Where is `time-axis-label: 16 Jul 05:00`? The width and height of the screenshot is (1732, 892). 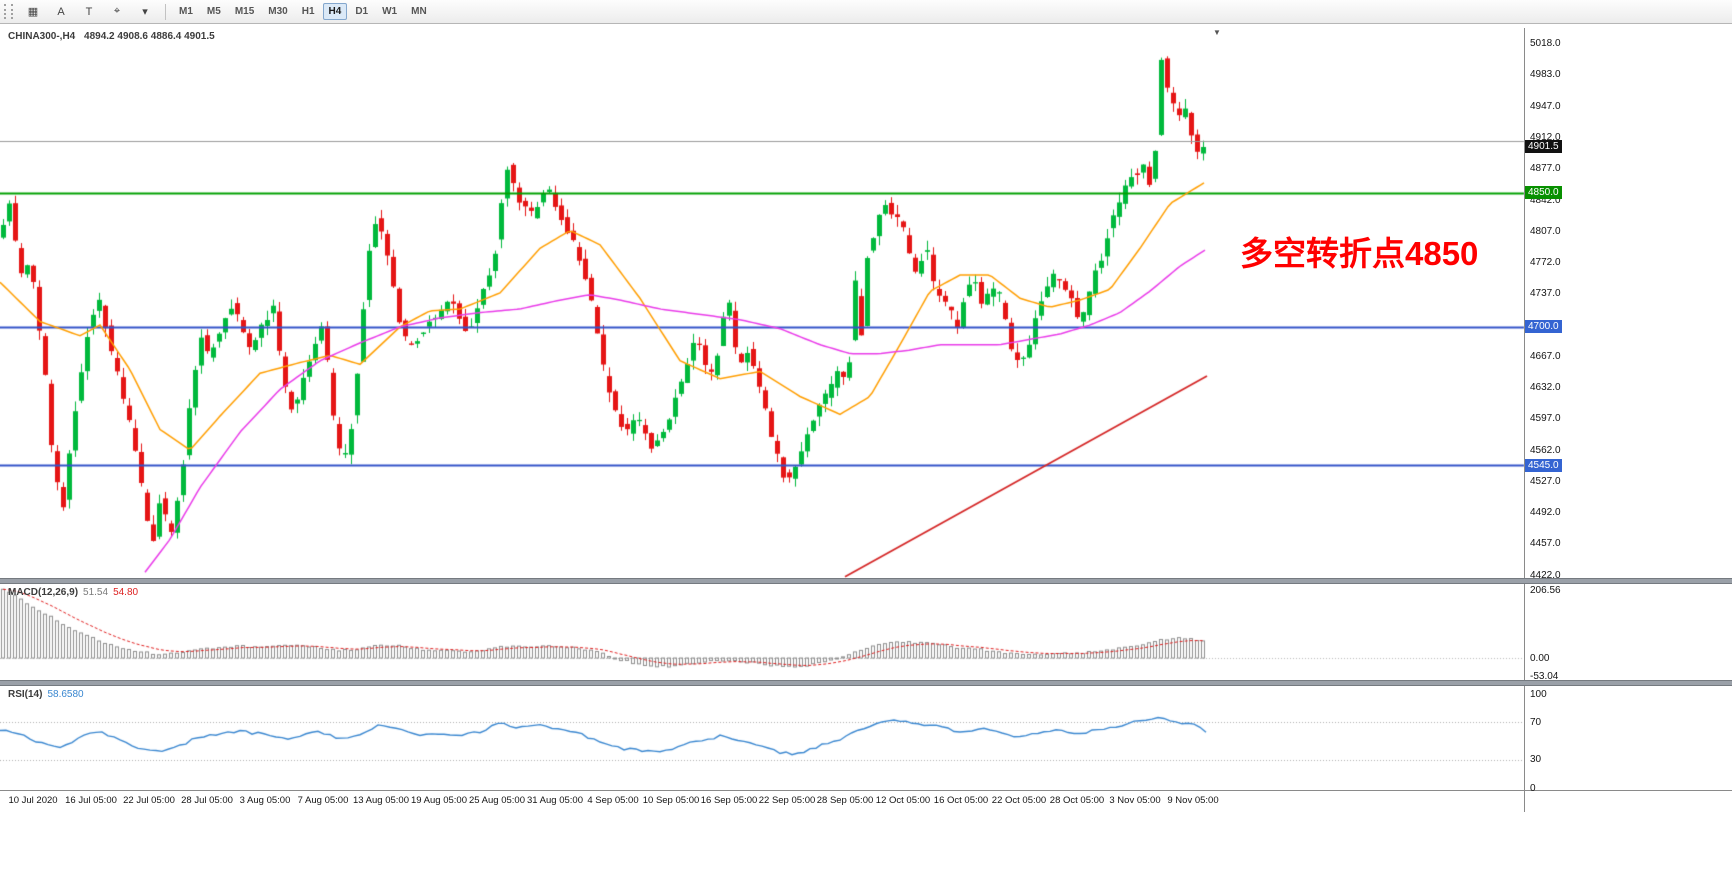 time-axis-label: 16 Jul 05:00 is located at coordinates (91, 800).